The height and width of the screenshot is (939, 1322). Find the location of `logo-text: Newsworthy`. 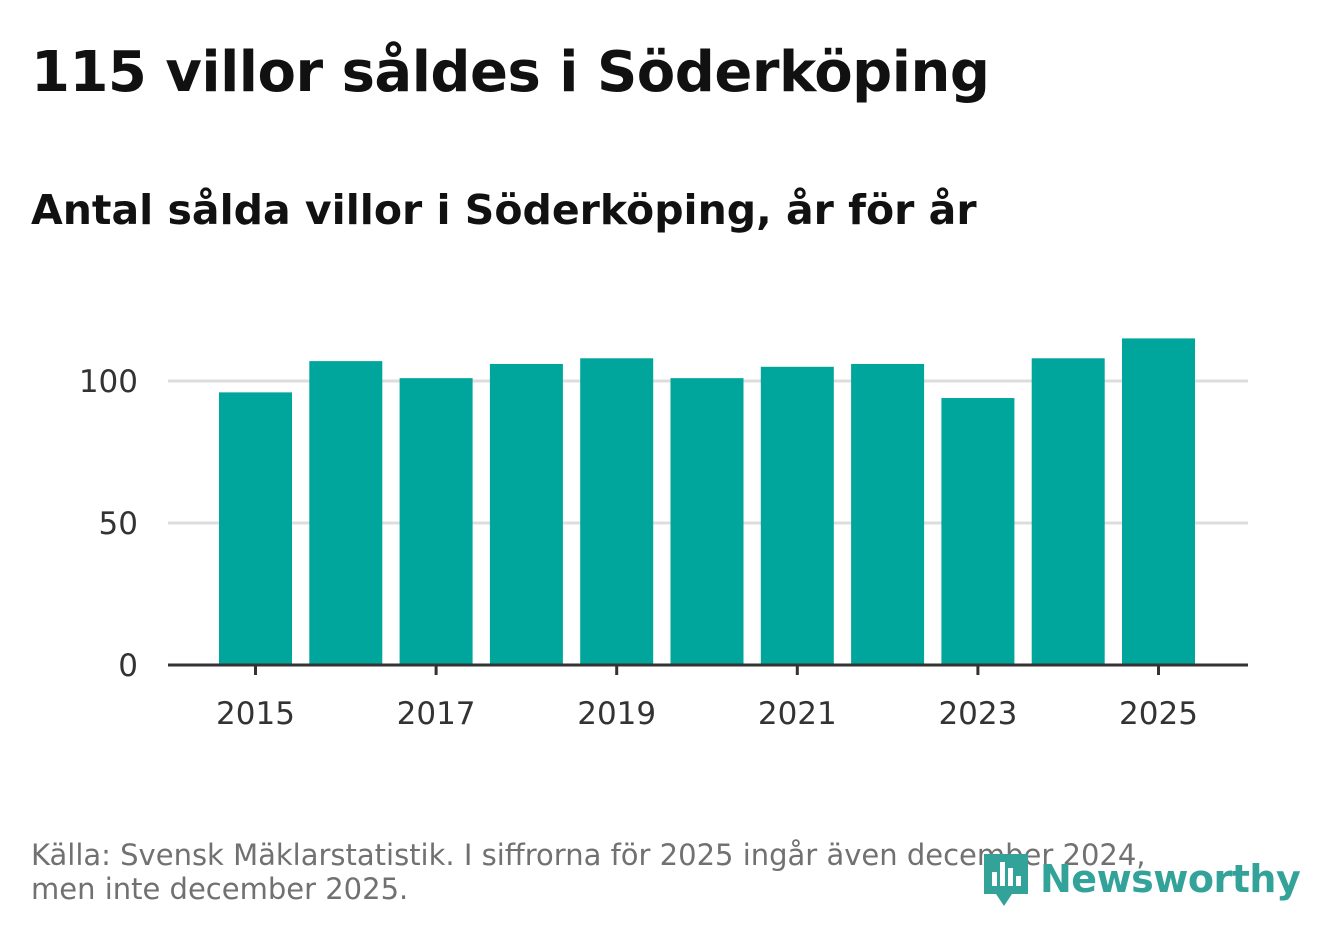

logo-text: Newsworthy is located at coordinates (1170, 879).